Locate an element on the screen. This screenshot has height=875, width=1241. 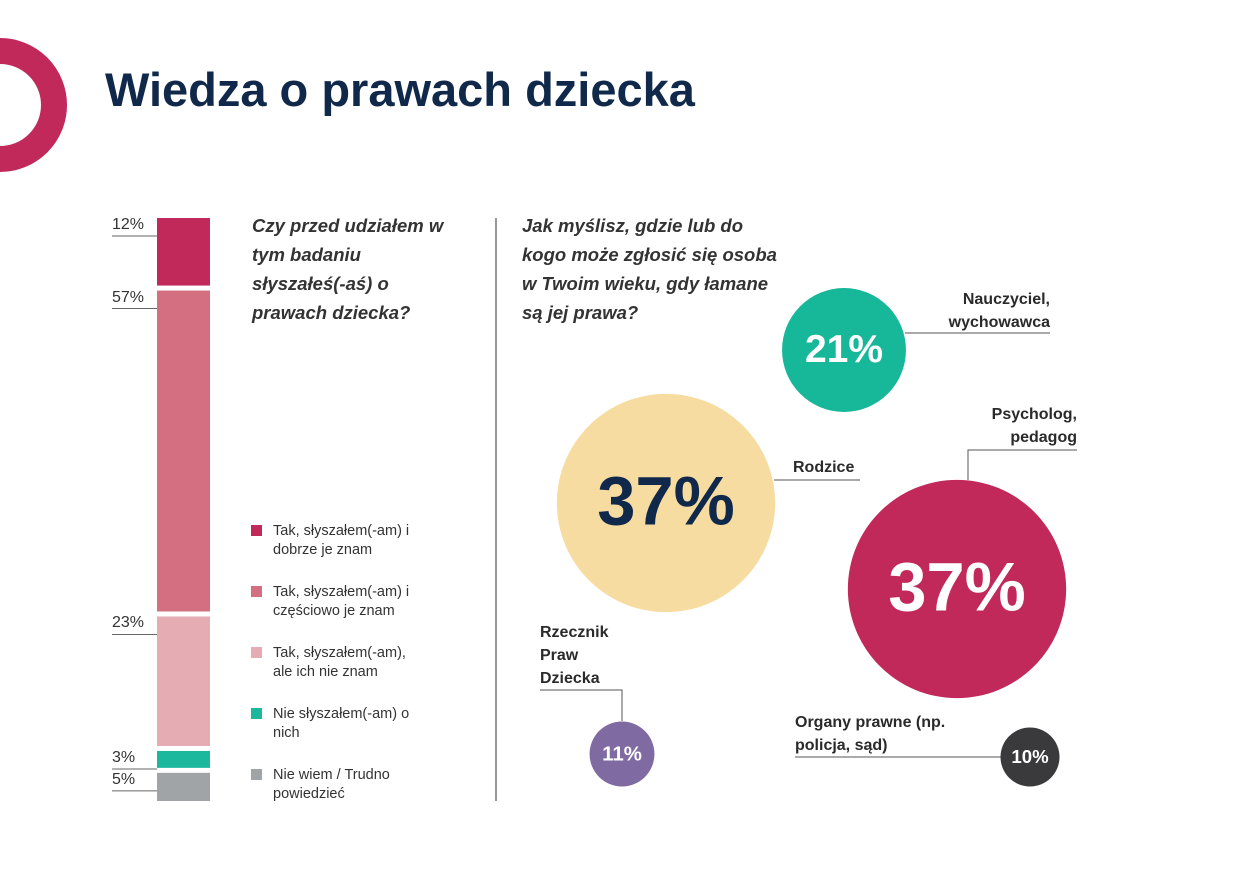
category-label: Organy prawne (np. policja, sąd) is located at coordinates (870, 734).